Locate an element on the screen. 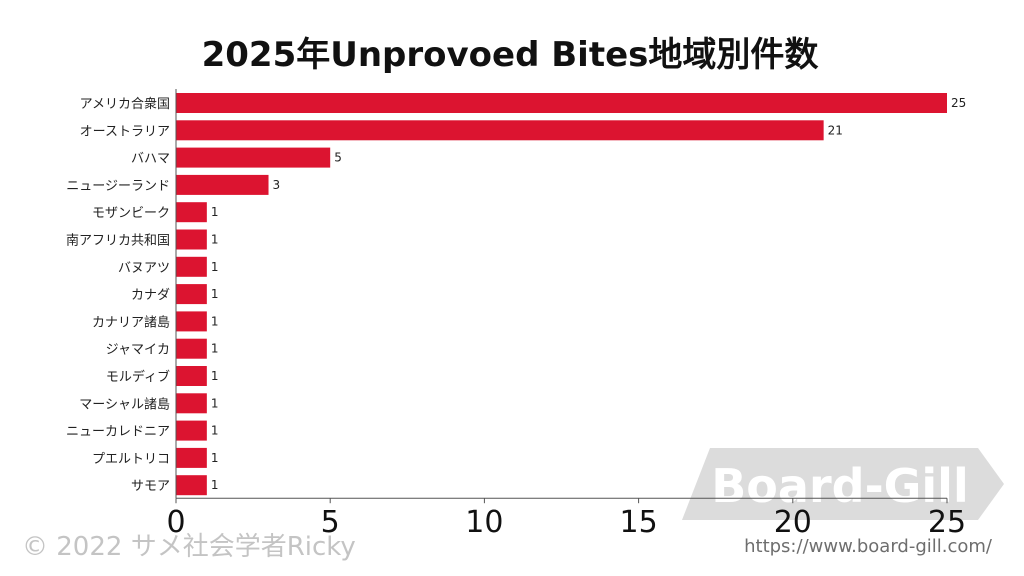 Image resolution: width=1024 pixels, height=576 pixels. category-label: モザンビーク is located at coordinates (131, 213).